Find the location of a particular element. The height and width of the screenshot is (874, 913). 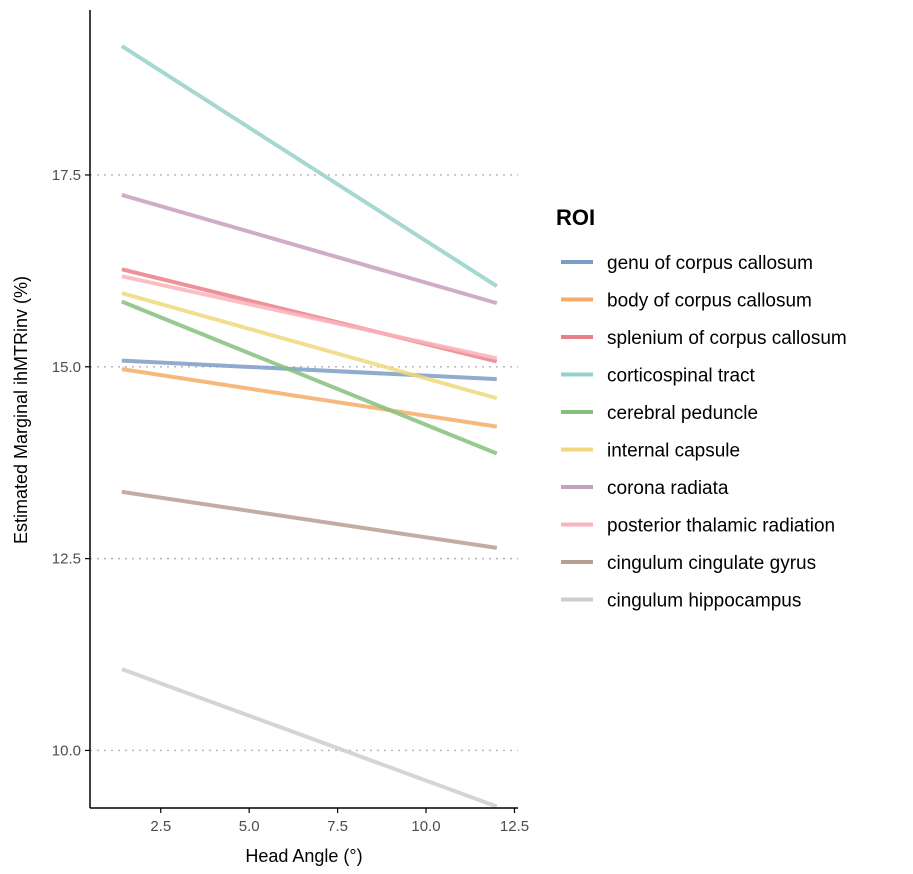

x-tick-label: 12.5 is located at coordinates (514, 826).